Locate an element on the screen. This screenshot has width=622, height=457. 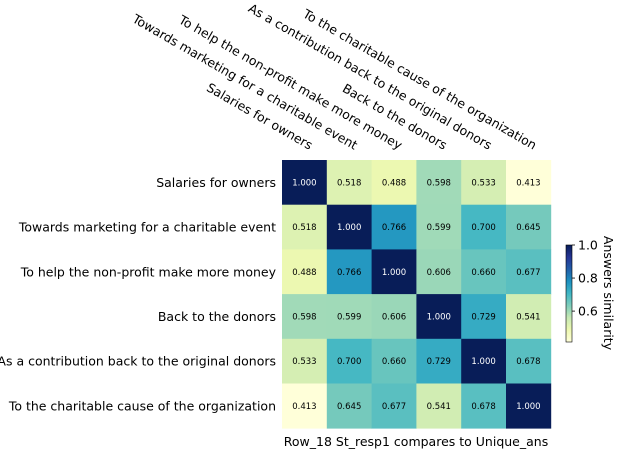
colorbar-tick-label: 1.0 is located at coordinates (588, 245).